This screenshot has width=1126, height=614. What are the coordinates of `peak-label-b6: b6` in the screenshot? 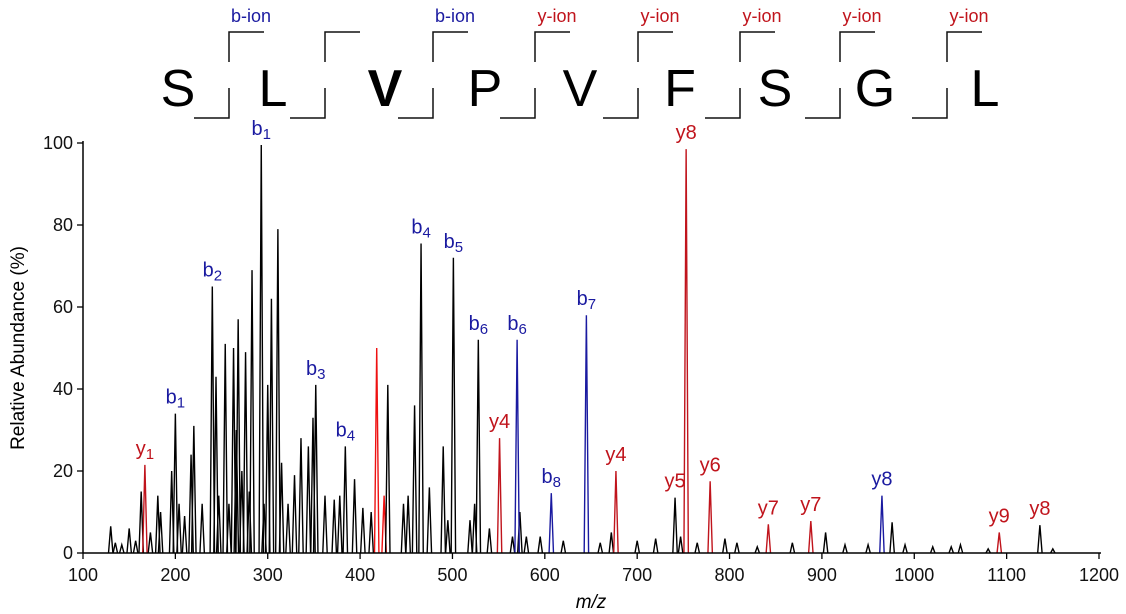 It's located at (478, 325).